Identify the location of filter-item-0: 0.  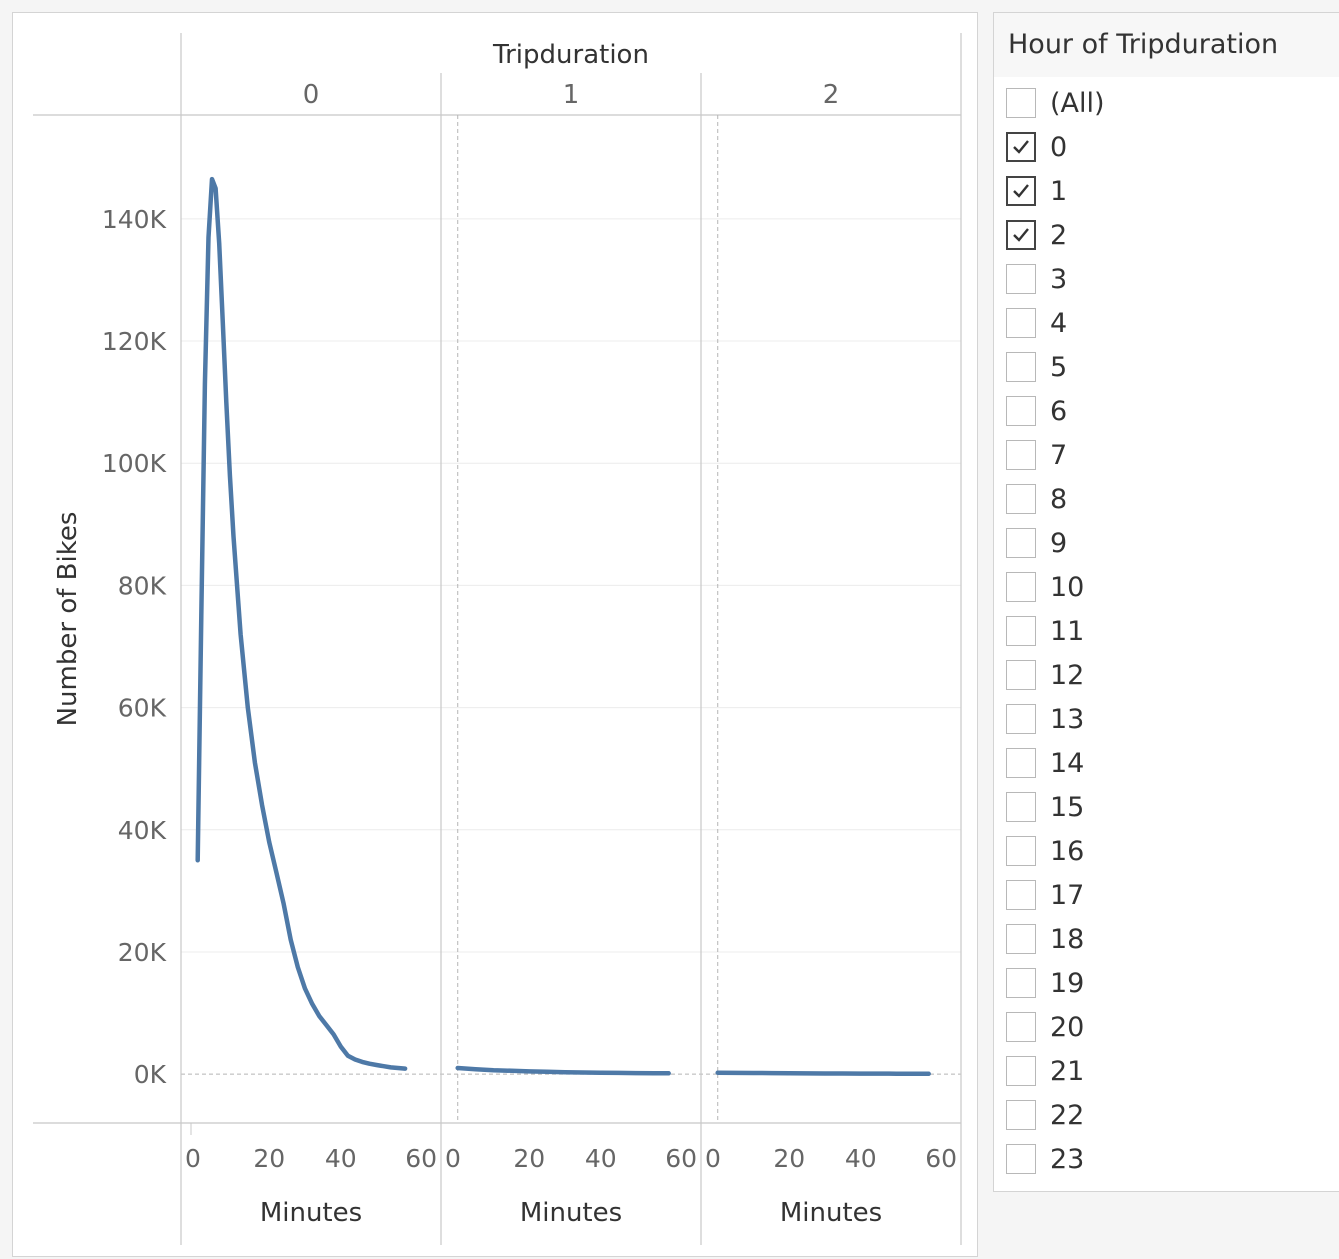
(1036, 147).